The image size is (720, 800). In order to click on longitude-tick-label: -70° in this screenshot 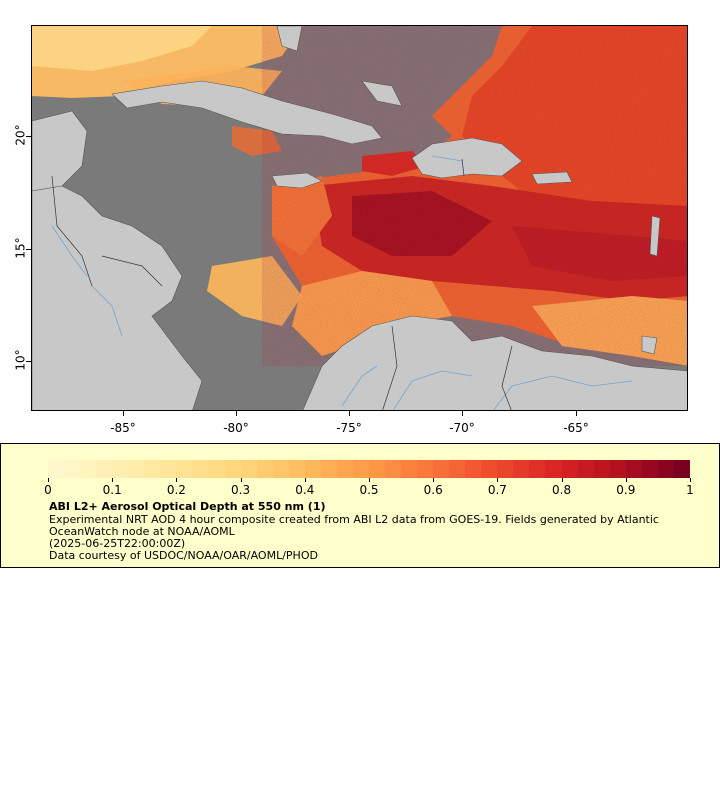, I will do `click(462, 428)`.